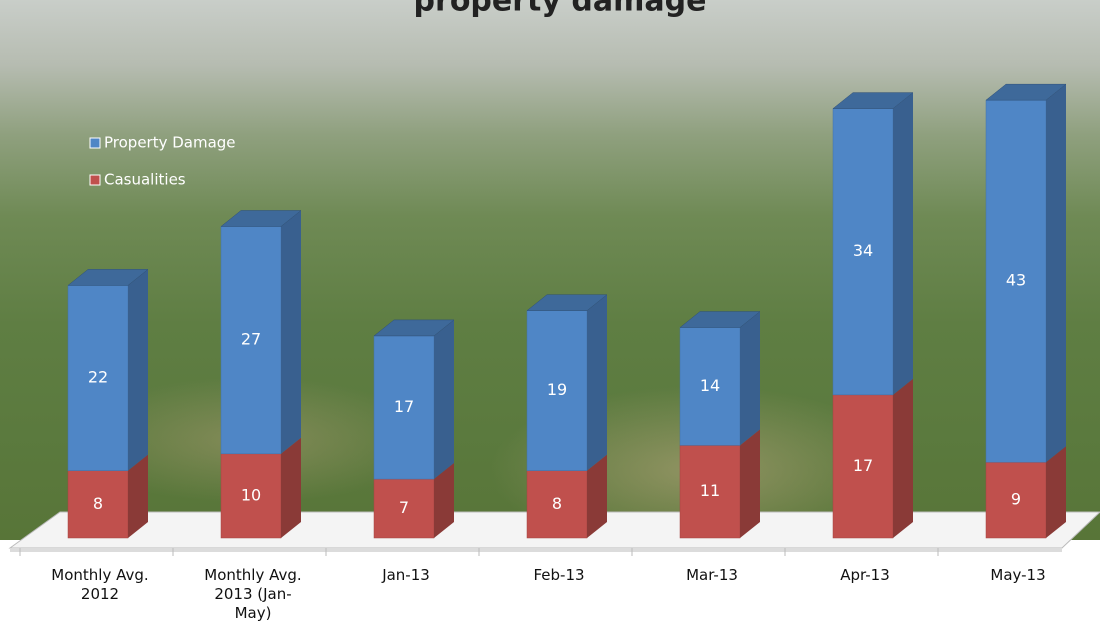  What do you see at coordinates (251, 494) in the screenshot?
I see `data-label: 10` at bounding box center [251, 494].